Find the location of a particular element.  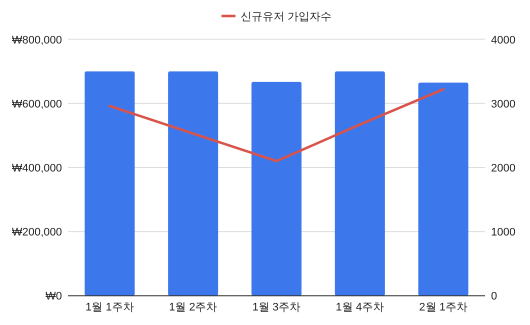

x-tick-label: 1월 4주차 is located at coordinates (360, 308).